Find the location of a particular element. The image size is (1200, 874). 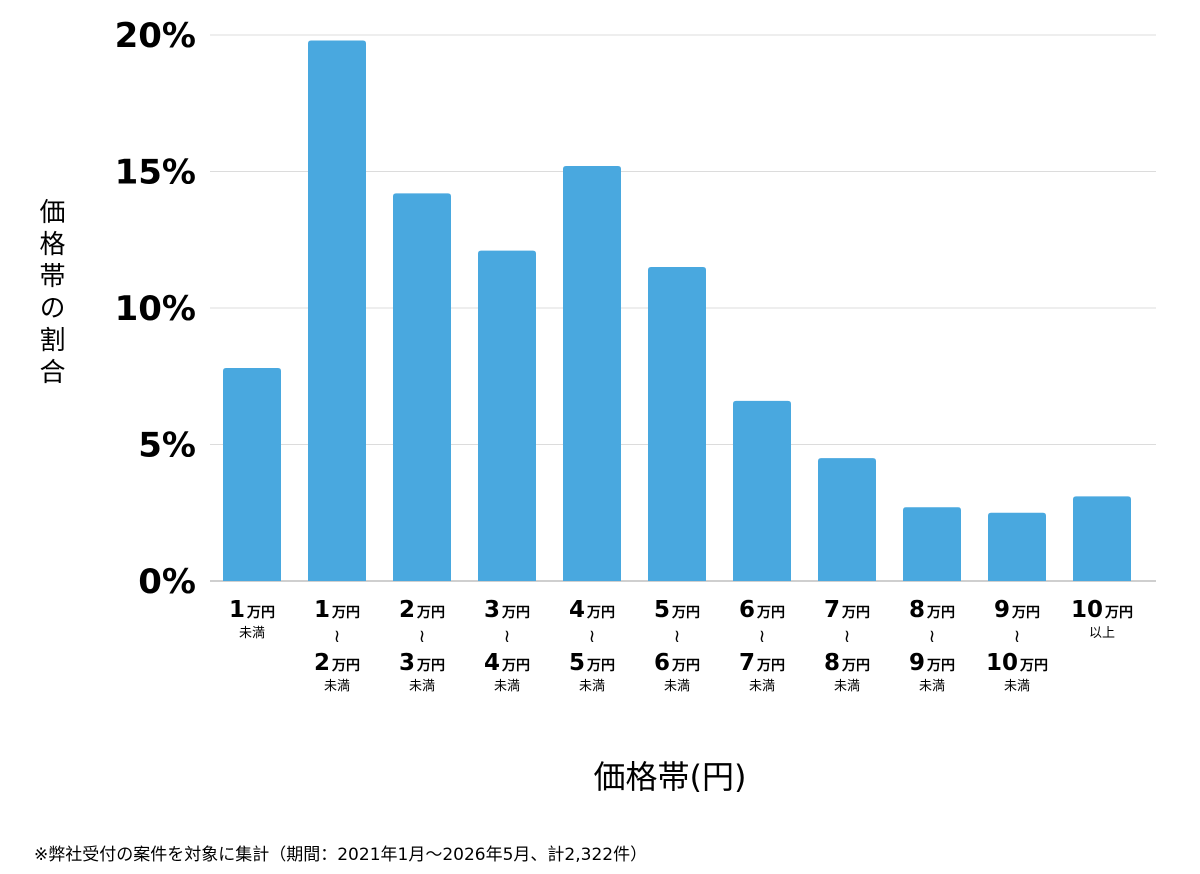

y-tick-label: 0% is located at coordinates (167, 582).